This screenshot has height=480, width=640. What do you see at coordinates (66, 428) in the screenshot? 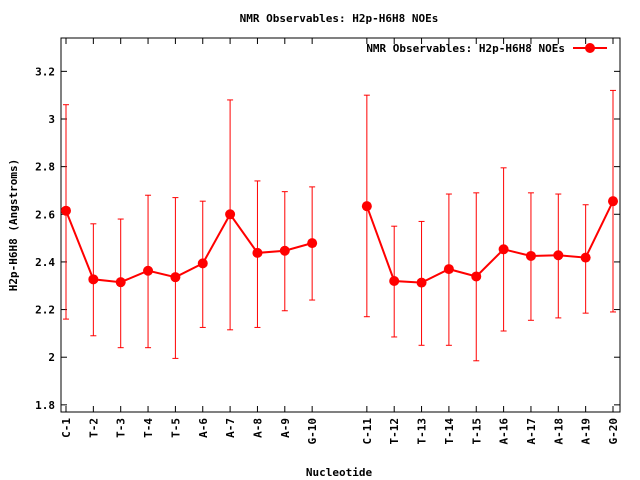
I see `x-tick-label: C-1` at bounding box center [66, 428].